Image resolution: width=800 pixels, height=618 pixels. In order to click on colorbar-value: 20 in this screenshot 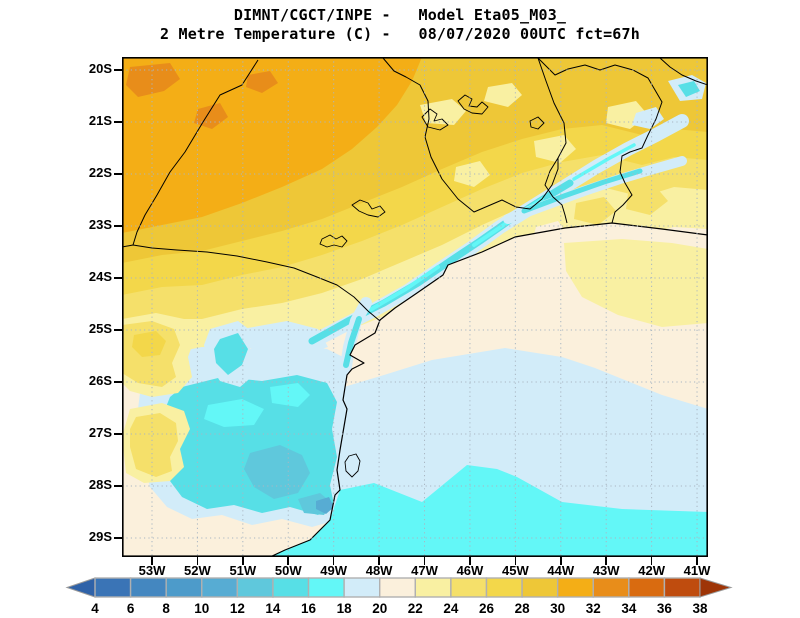, I will do `click(379, 608)`.